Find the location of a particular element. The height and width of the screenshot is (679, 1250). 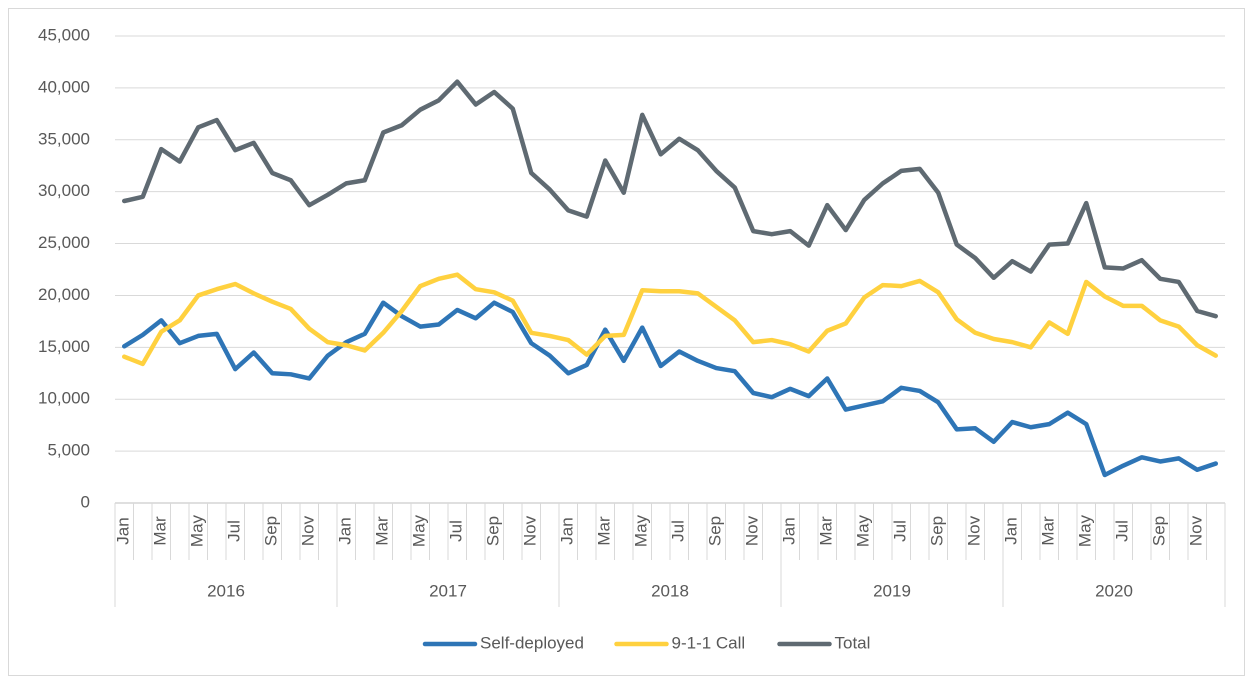

year-label: 2020 is located at coordinates (1114, 590).